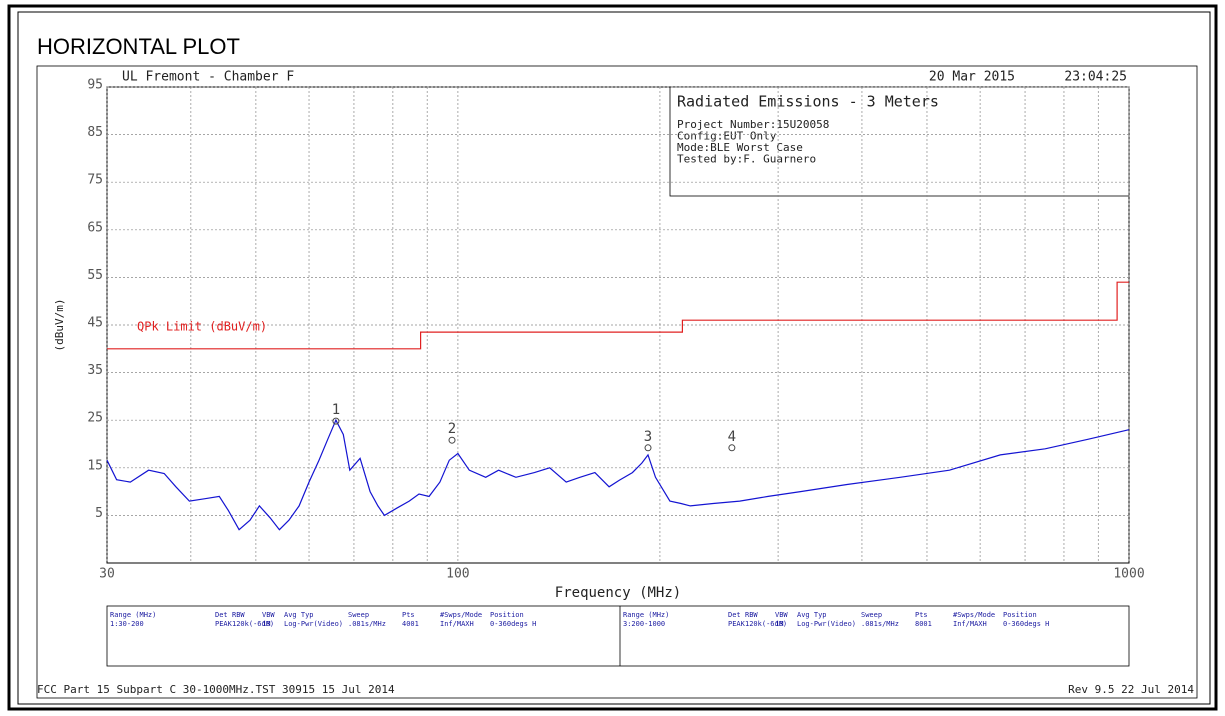 Image resolution: width=1225 pixels, height=716 pixels. What do you see at coordinates (336, 410) in the screenshot?
I see `marker-label: 1` at bounding box center [336, 410].